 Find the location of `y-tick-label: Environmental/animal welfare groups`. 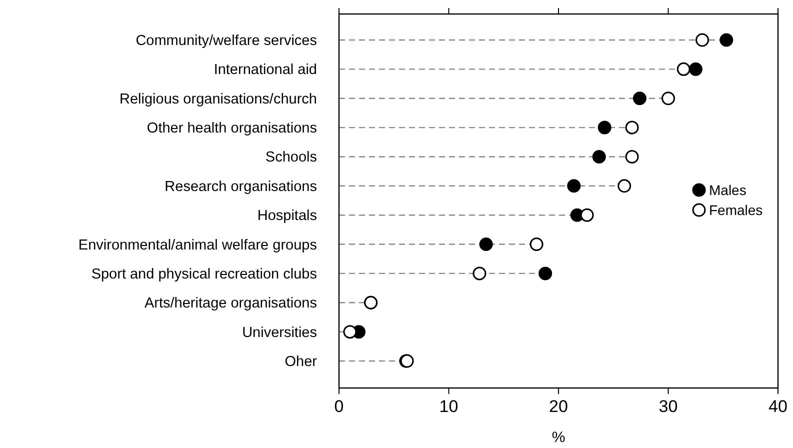

y-tick-label: Environmental/animal welfare groups is located at coordinates (197, 245).